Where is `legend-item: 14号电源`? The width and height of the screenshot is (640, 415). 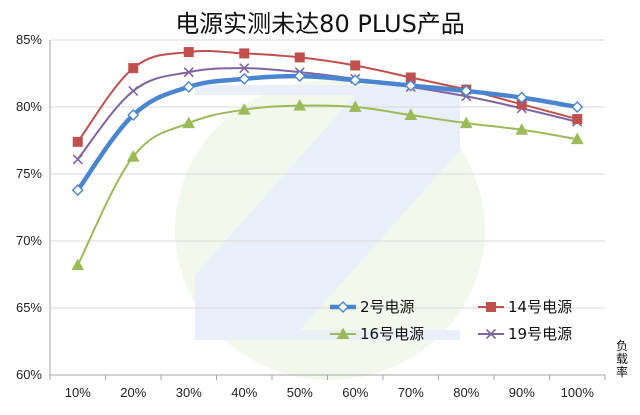 legend-item: 14号电源 is located at coordinates (525, 307).